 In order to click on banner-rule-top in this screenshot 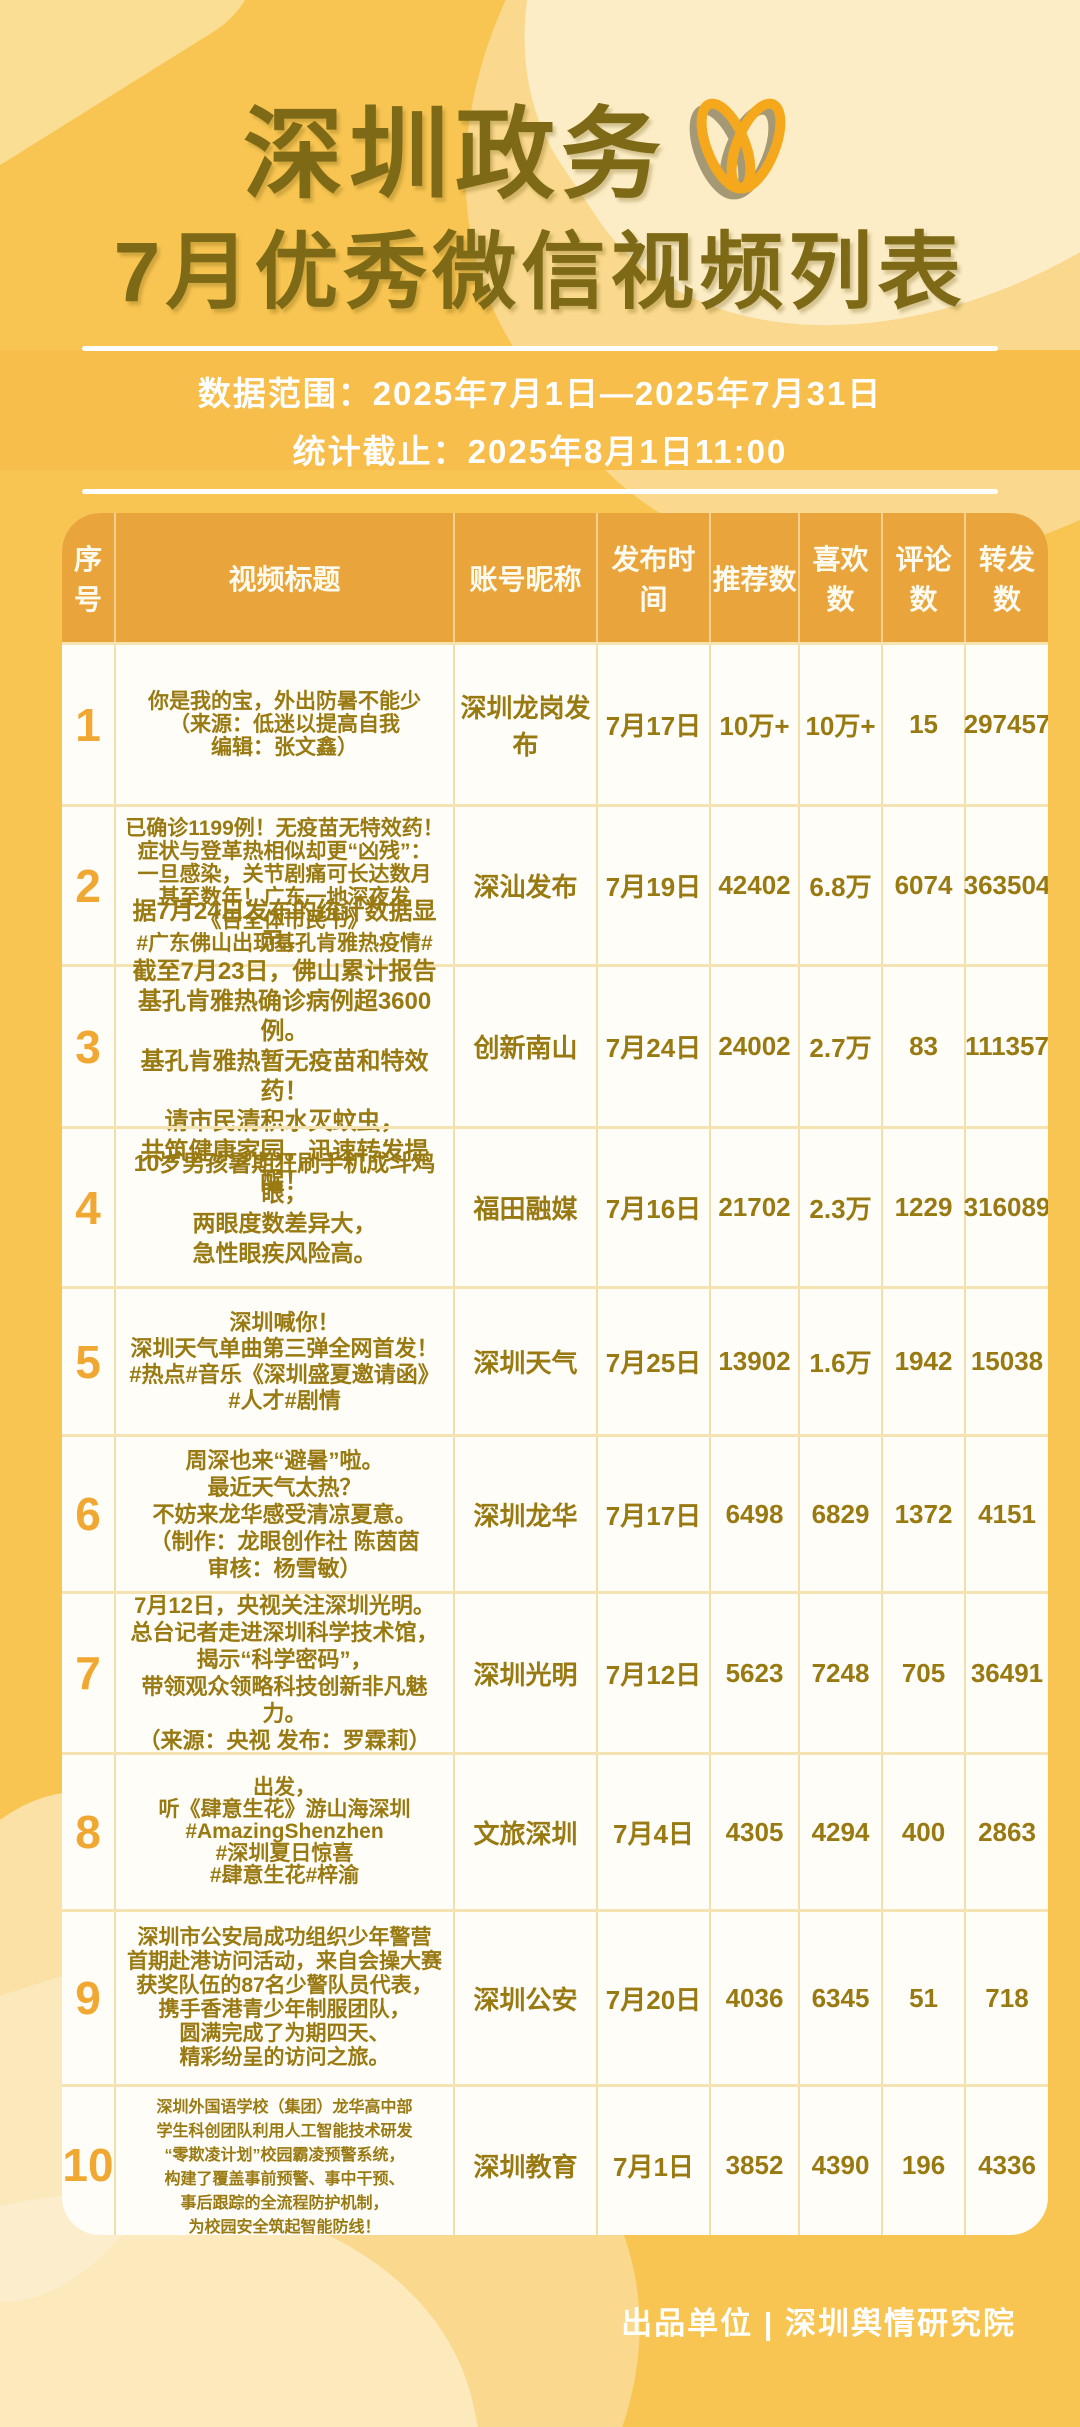, I will do `click(540, 348)`.